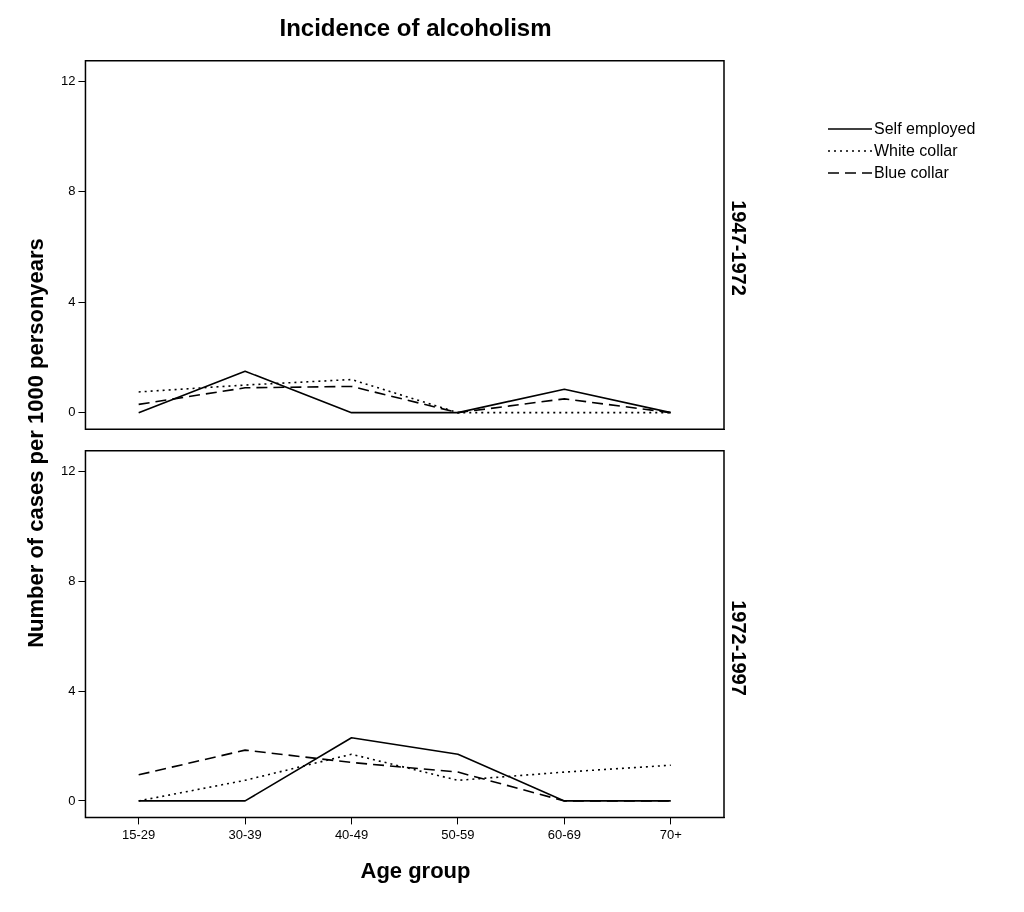 This screenshot has width=1024, height=912. Describe the element at coordinates (415, 28) in the screenshot. I see `chart-title: Incidence of alcoholism` at that location.